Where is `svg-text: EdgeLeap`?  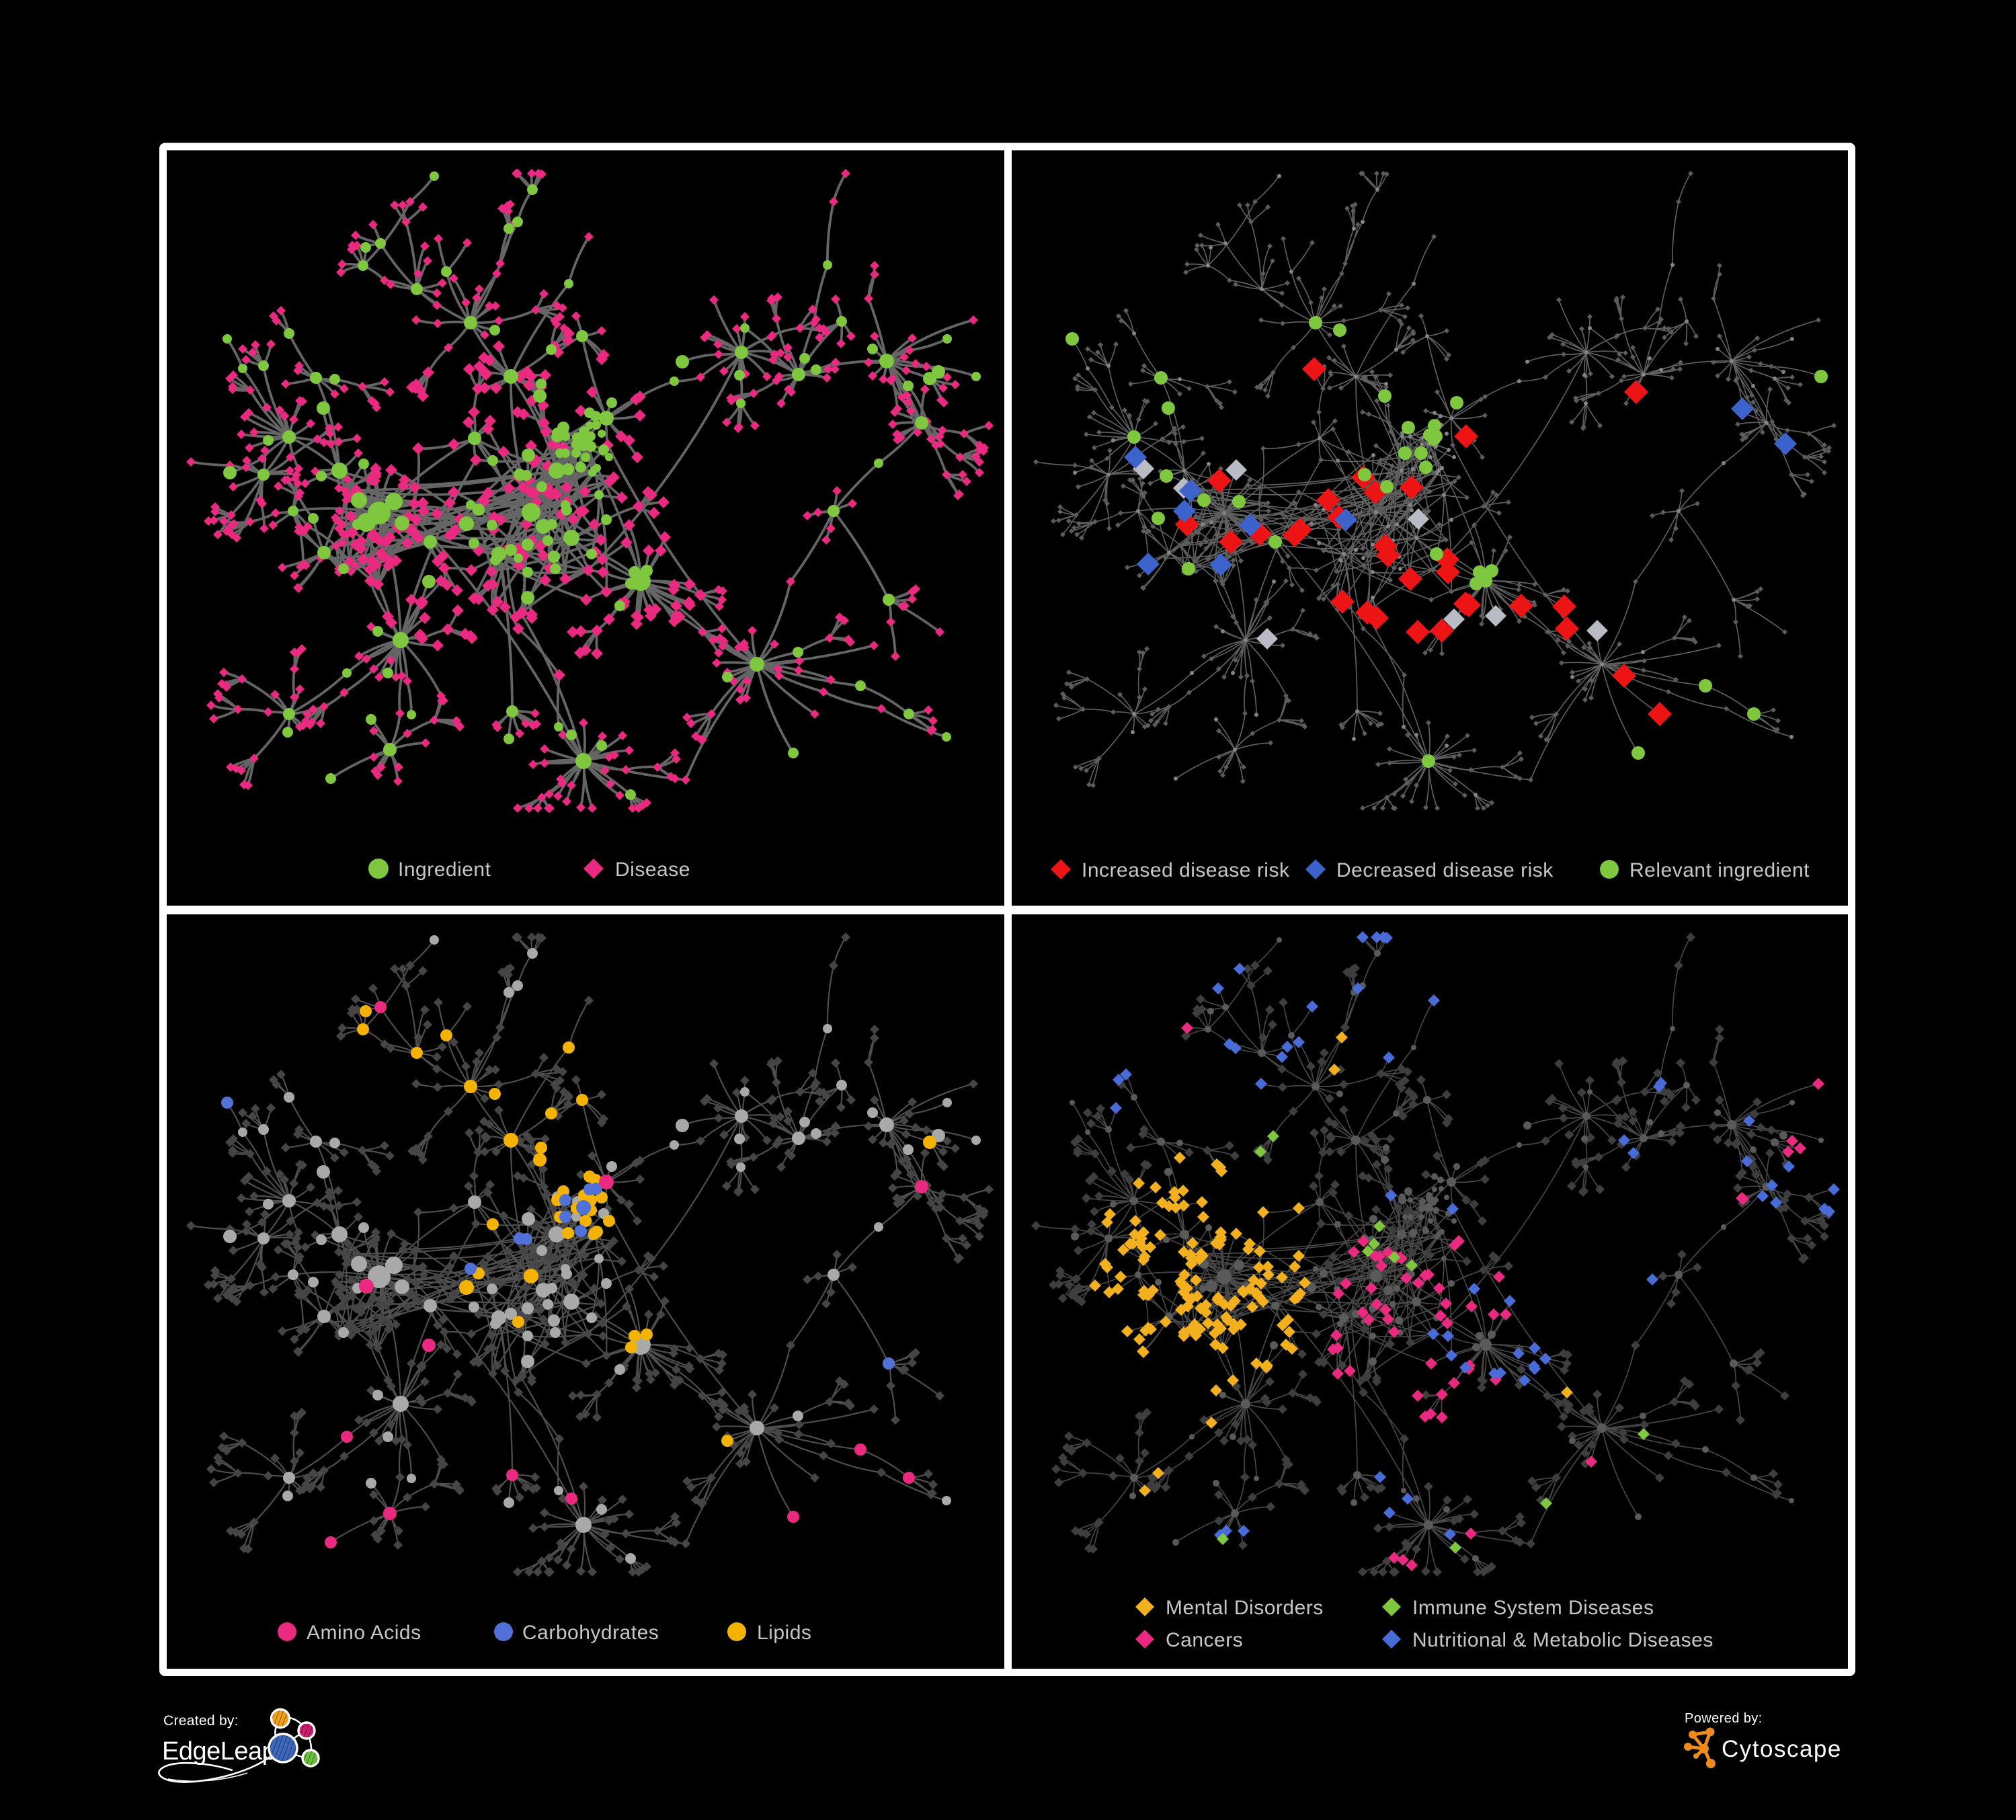 svg-text: EdgeLeap is located at coordinates (219, 1751).